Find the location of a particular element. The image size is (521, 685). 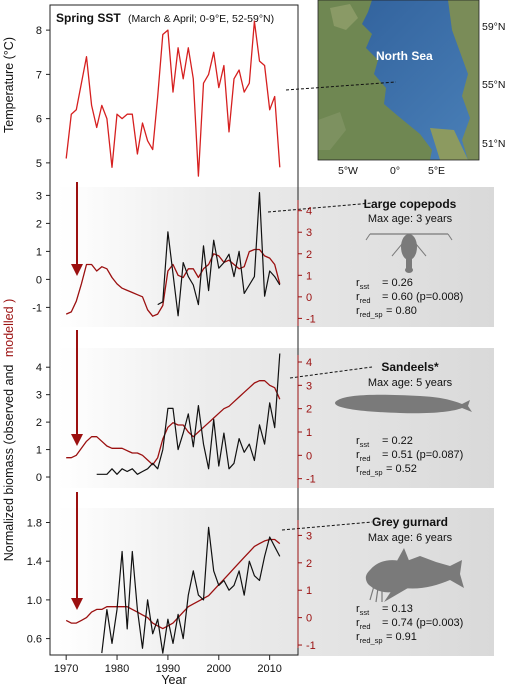

gurnard-y2axis-tick-label: 2 is located at coordinates (309, 564).